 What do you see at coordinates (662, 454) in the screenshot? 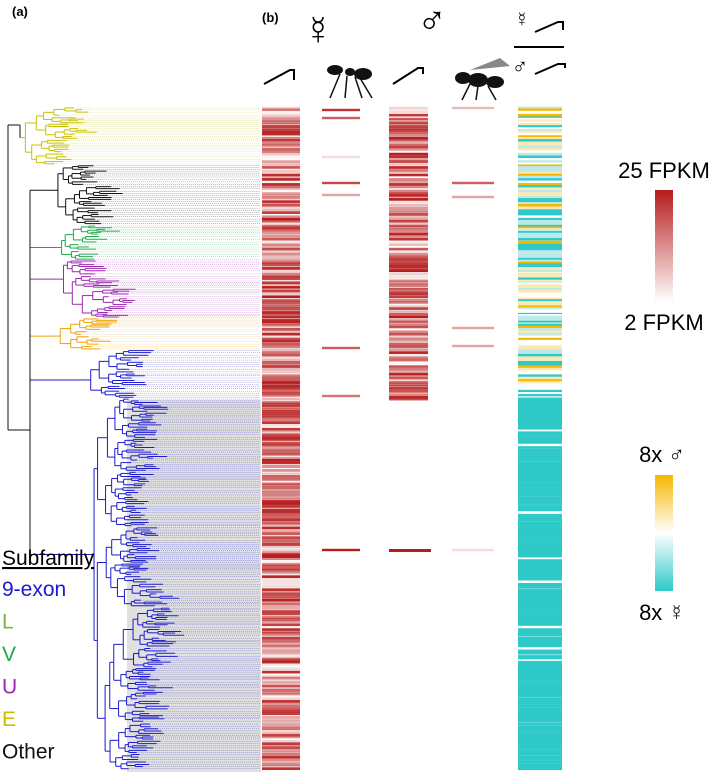
I see `scale-label: 8x ♂` at bounding box center [662, 454].